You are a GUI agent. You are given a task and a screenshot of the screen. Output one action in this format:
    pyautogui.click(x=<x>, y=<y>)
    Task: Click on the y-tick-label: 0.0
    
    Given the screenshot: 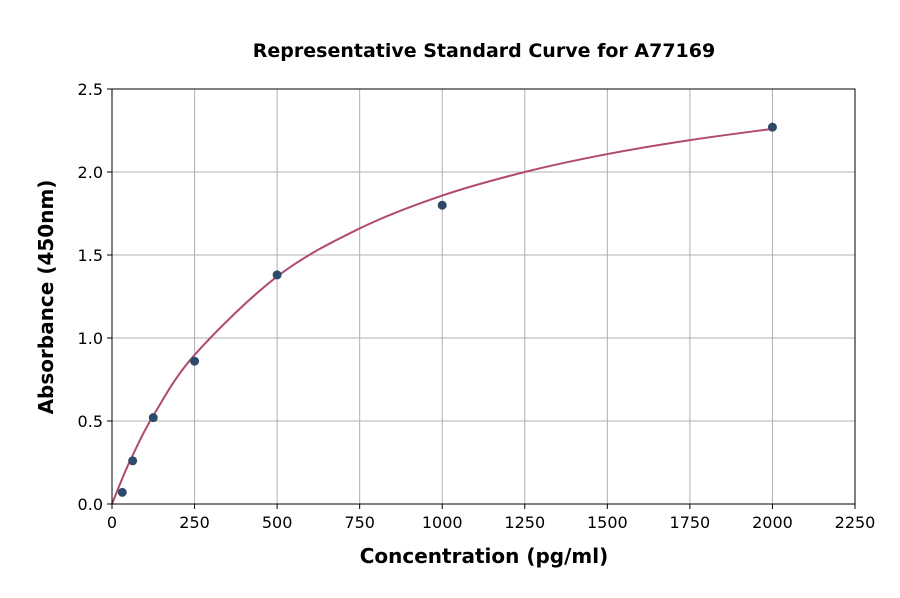 What is the action you would take?
    pyautogui.click(x=90, y=504)
    